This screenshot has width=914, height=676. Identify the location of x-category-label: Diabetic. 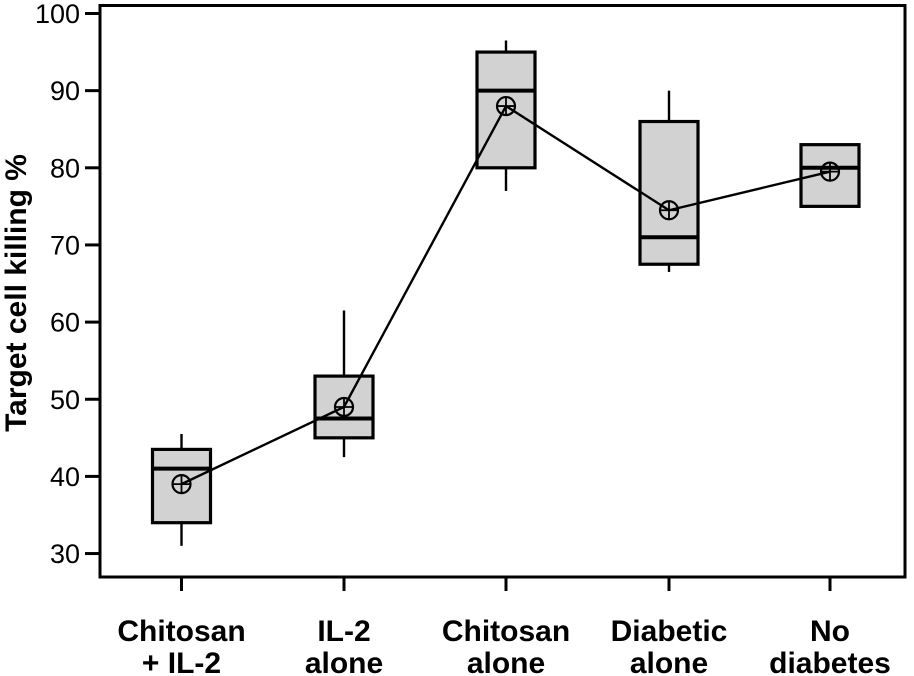
(669, 631).